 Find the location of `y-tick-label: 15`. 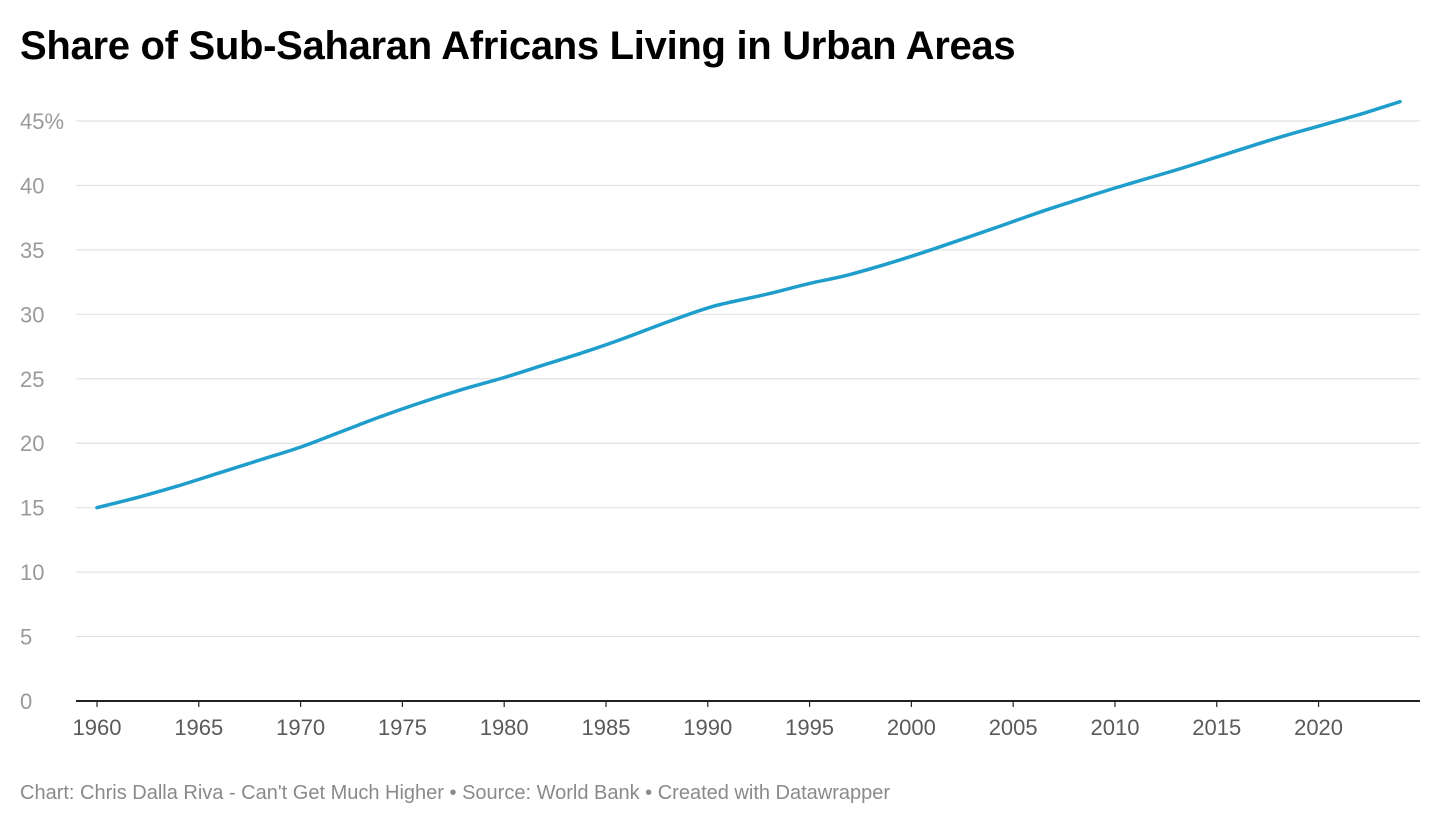

y-tick-label: 15 is located at coordinates (32, 508).